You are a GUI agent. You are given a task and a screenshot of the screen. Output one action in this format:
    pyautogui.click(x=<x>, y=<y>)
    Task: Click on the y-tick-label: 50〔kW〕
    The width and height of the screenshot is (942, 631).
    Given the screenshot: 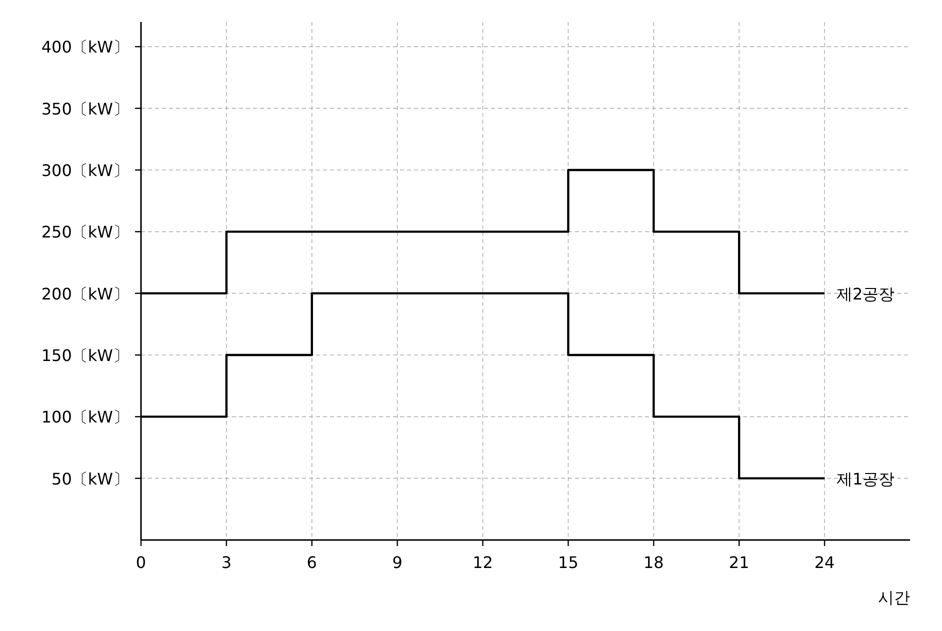 What is the action you would take?
    pyautogui.click(x=90, y=478)
    